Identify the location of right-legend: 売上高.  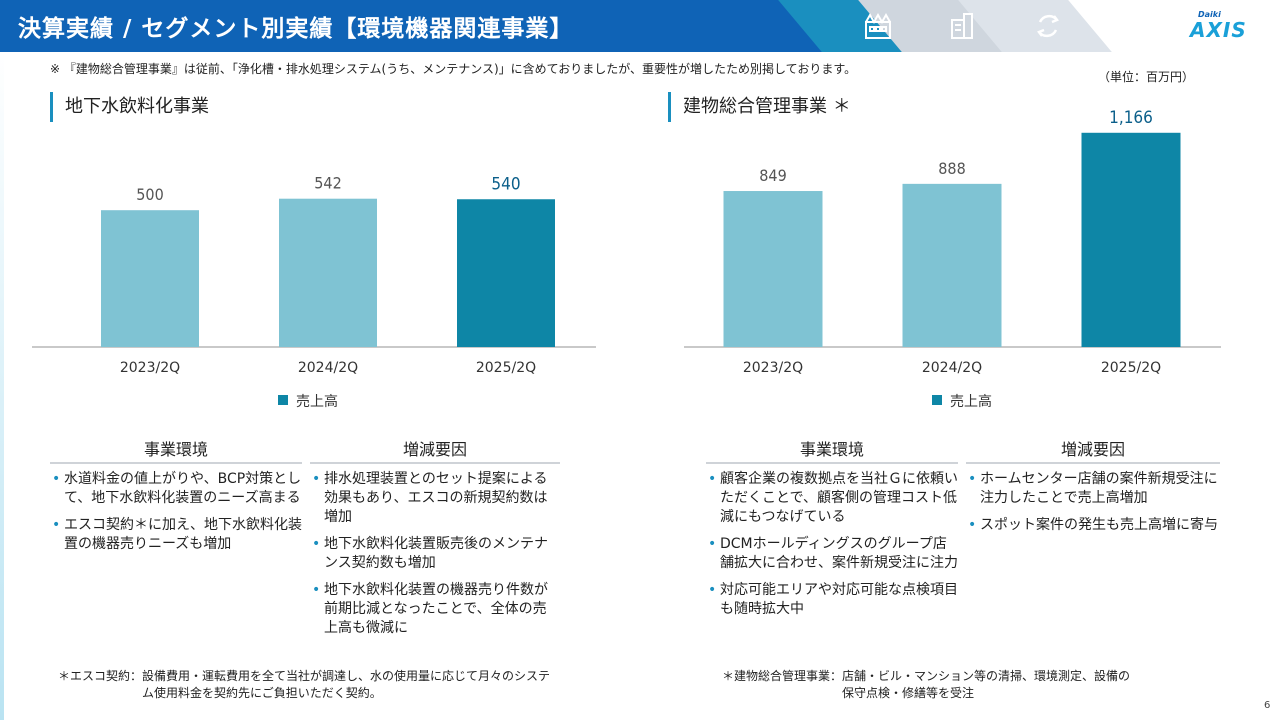
(962, 401).